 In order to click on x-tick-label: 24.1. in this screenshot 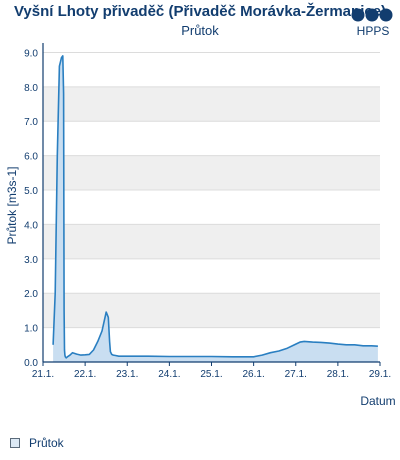, I will do `click(169, 374)`.